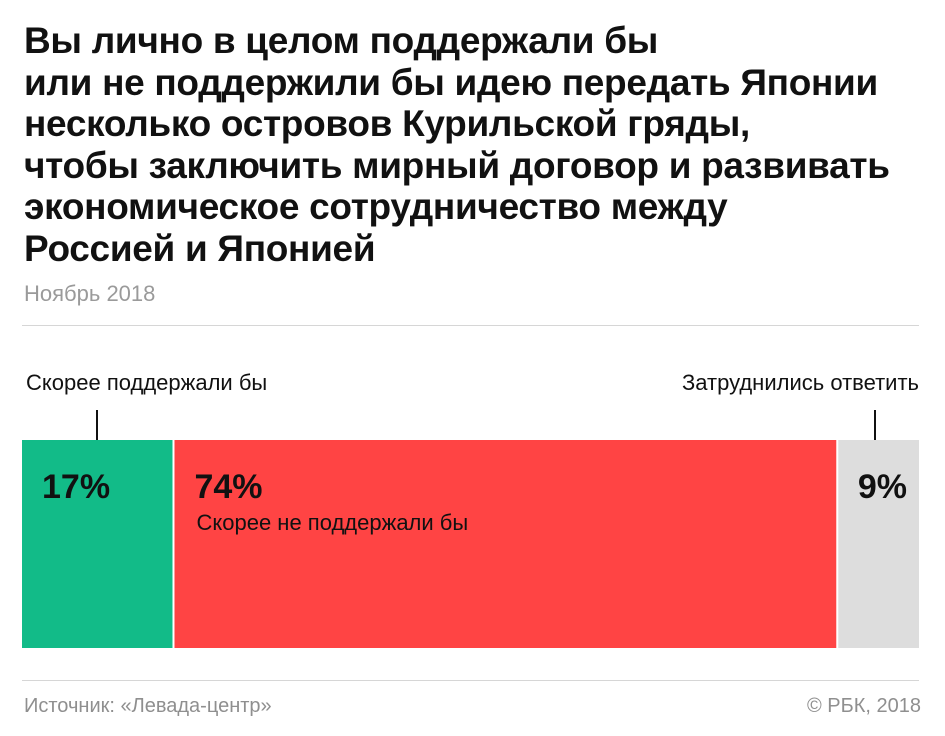 This screenshot has height=736, width=945. Describe the element at coordinates (863, 706) in the screenshot. I see `copyright-note: © РБК, 2018` at that location.